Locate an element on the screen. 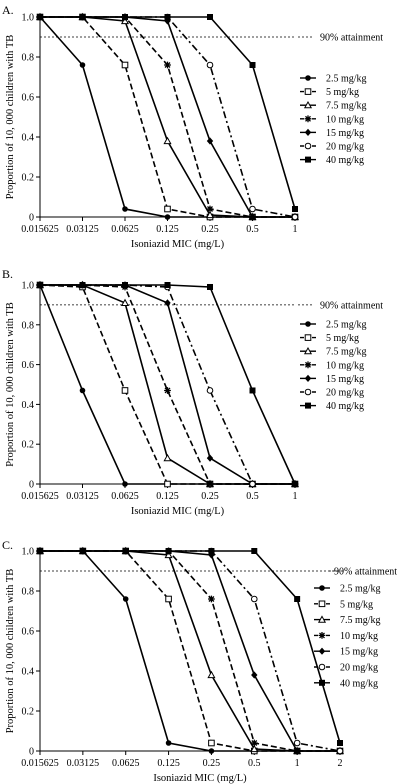 This screenshot has width=400, height=784. legend-label: 10 mg/kg is located at coordinates (359, 636).